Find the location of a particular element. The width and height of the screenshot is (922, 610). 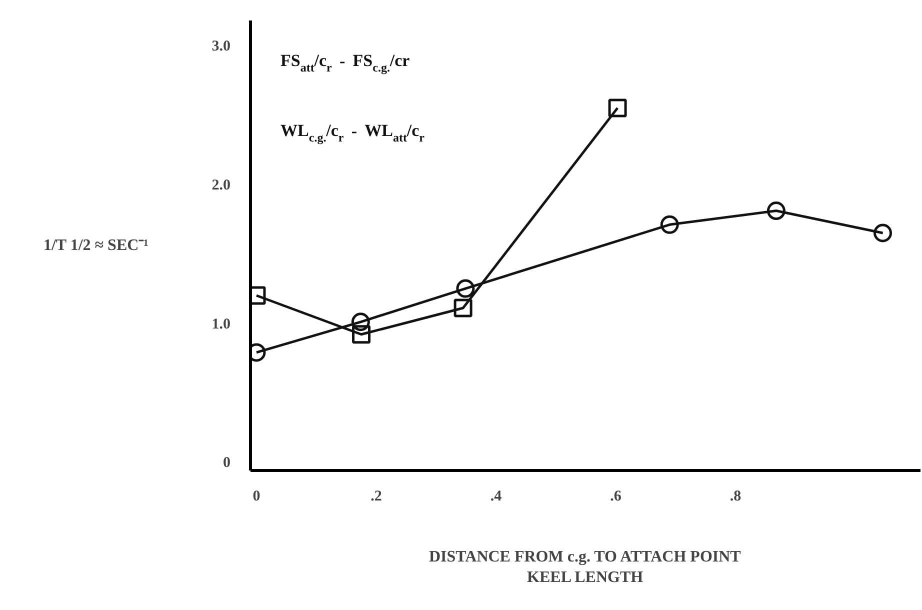

x-tick-label: .8 is located at coordinates (736, 496).